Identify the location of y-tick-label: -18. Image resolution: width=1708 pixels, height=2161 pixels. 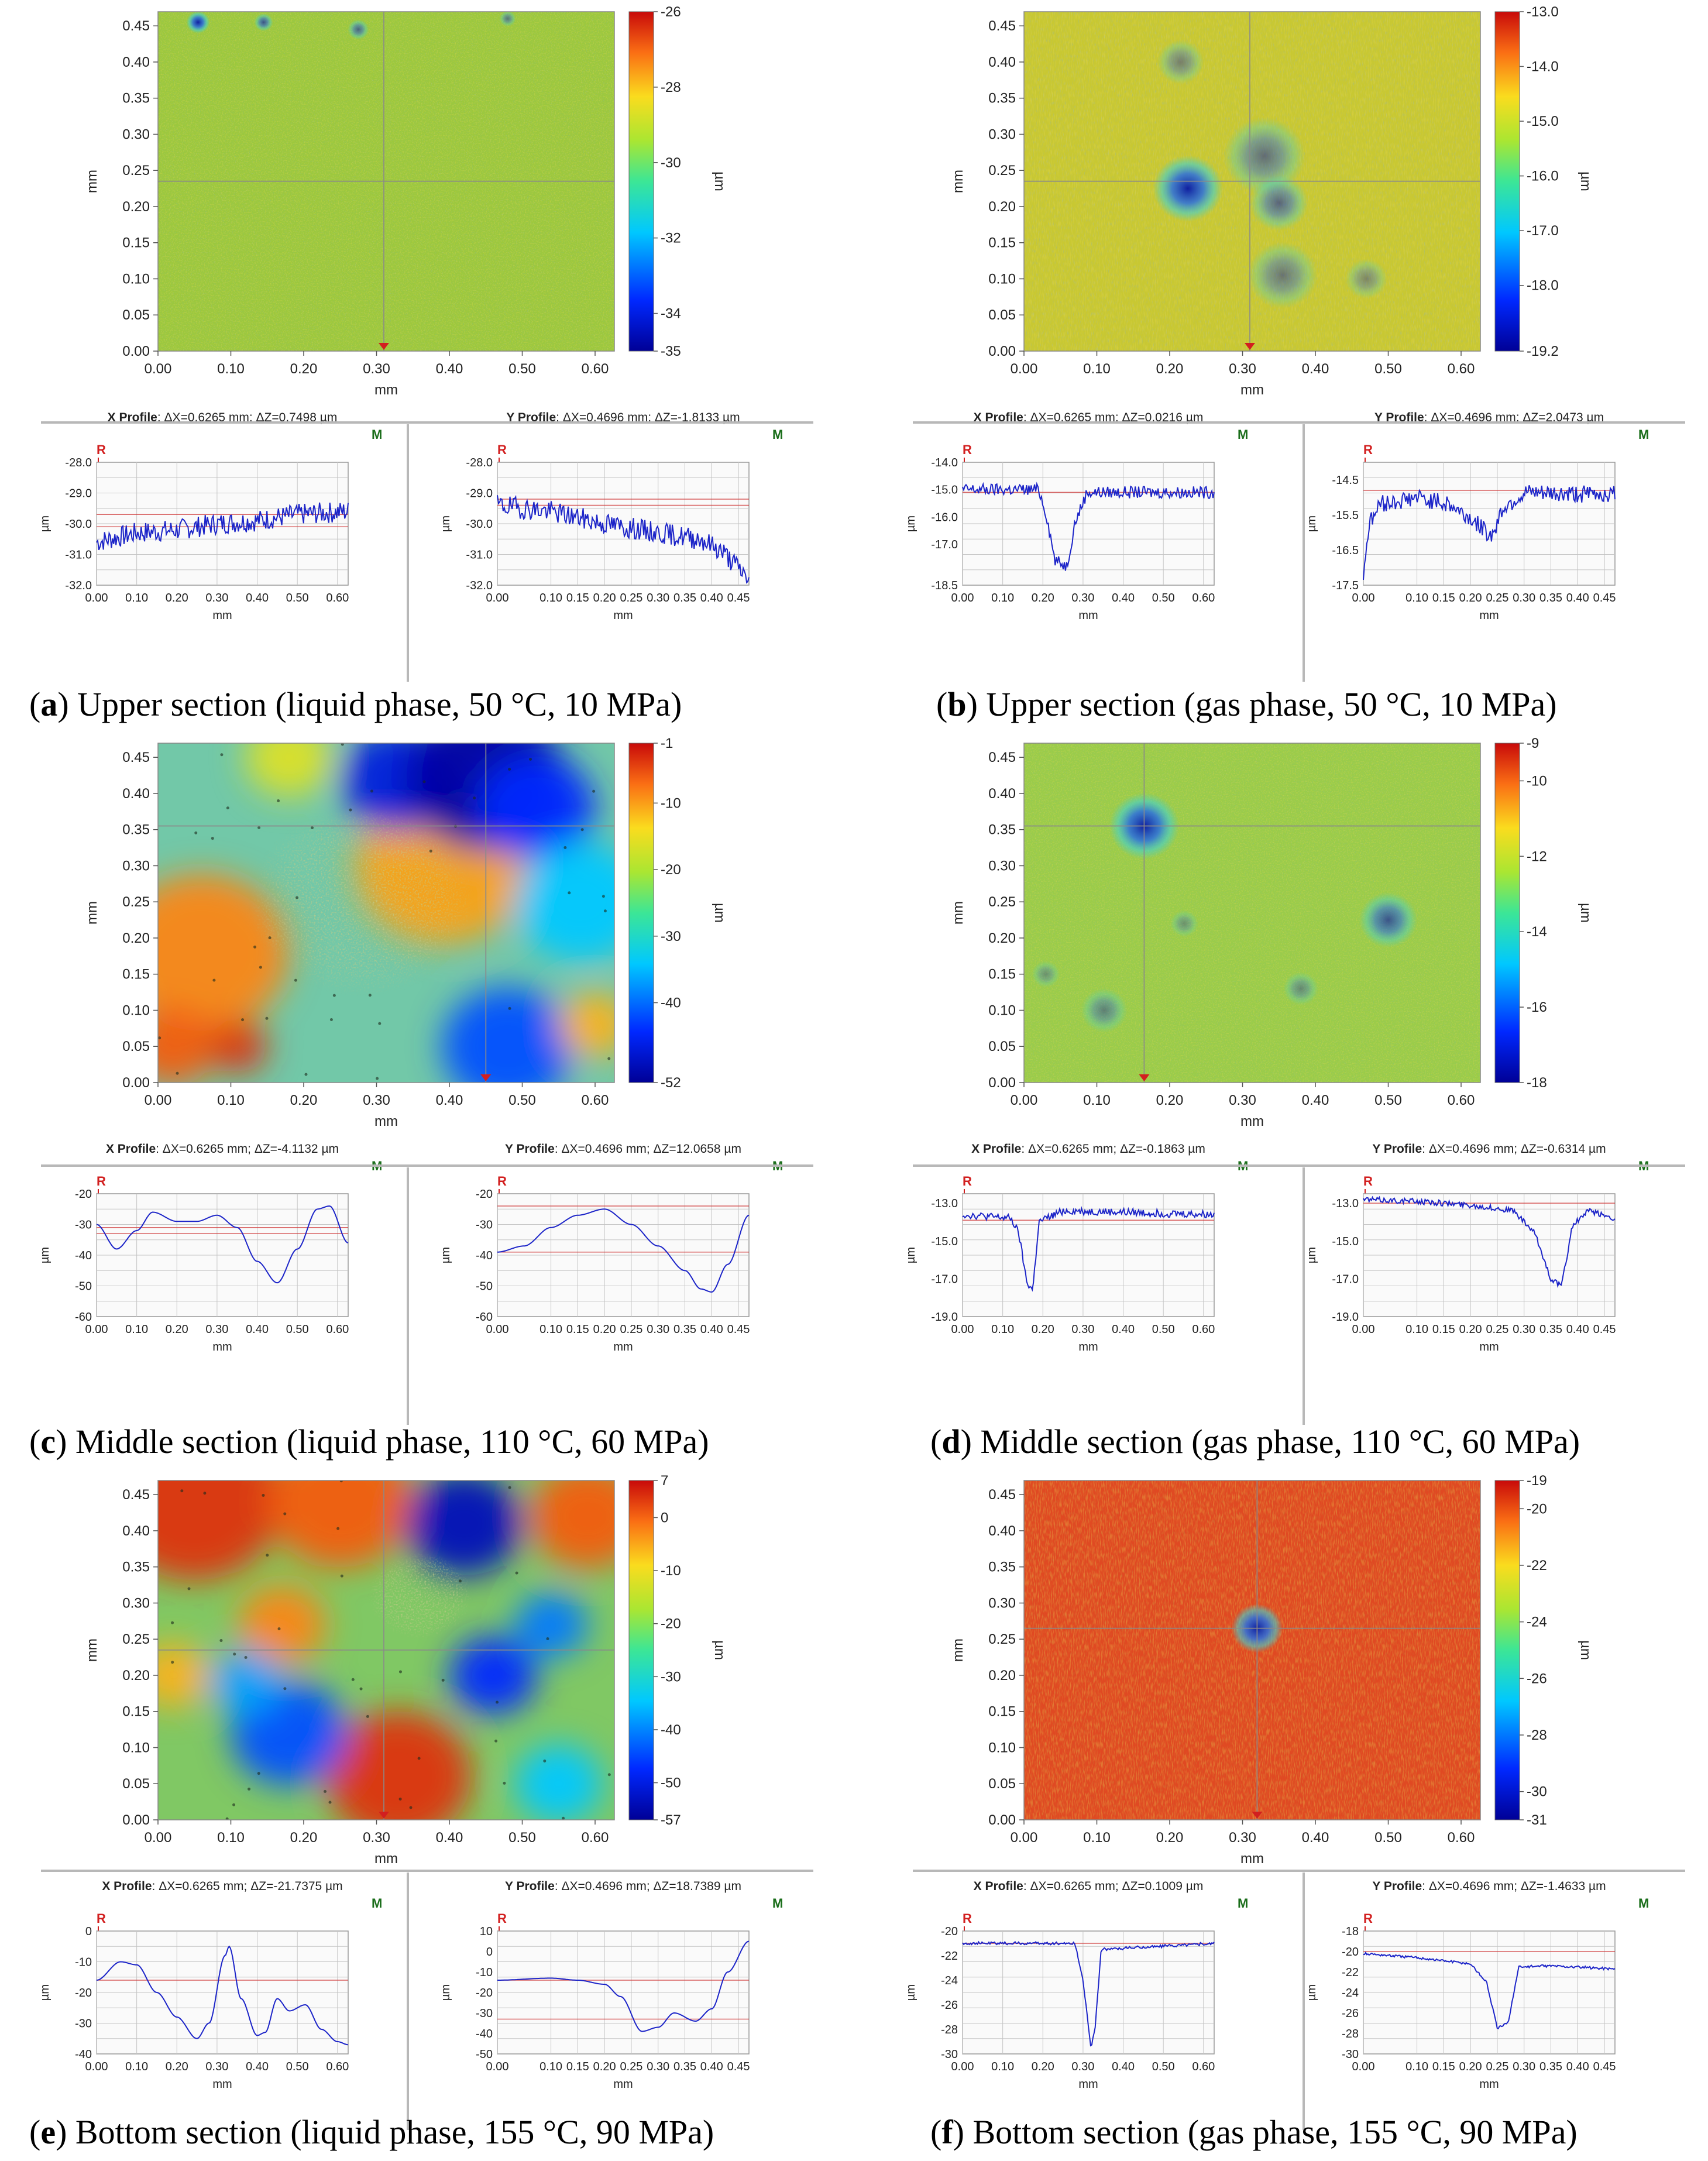
(1351, 1932).